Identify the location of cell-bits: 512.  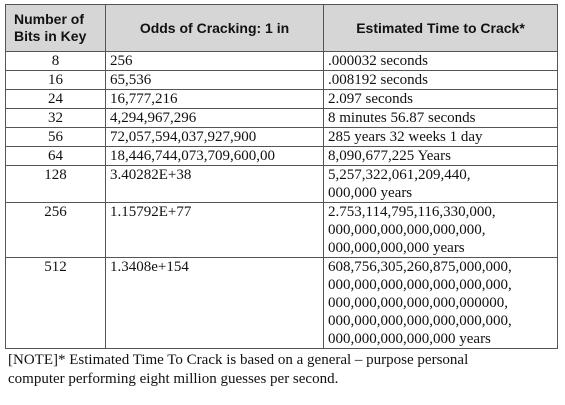
(55, 303).